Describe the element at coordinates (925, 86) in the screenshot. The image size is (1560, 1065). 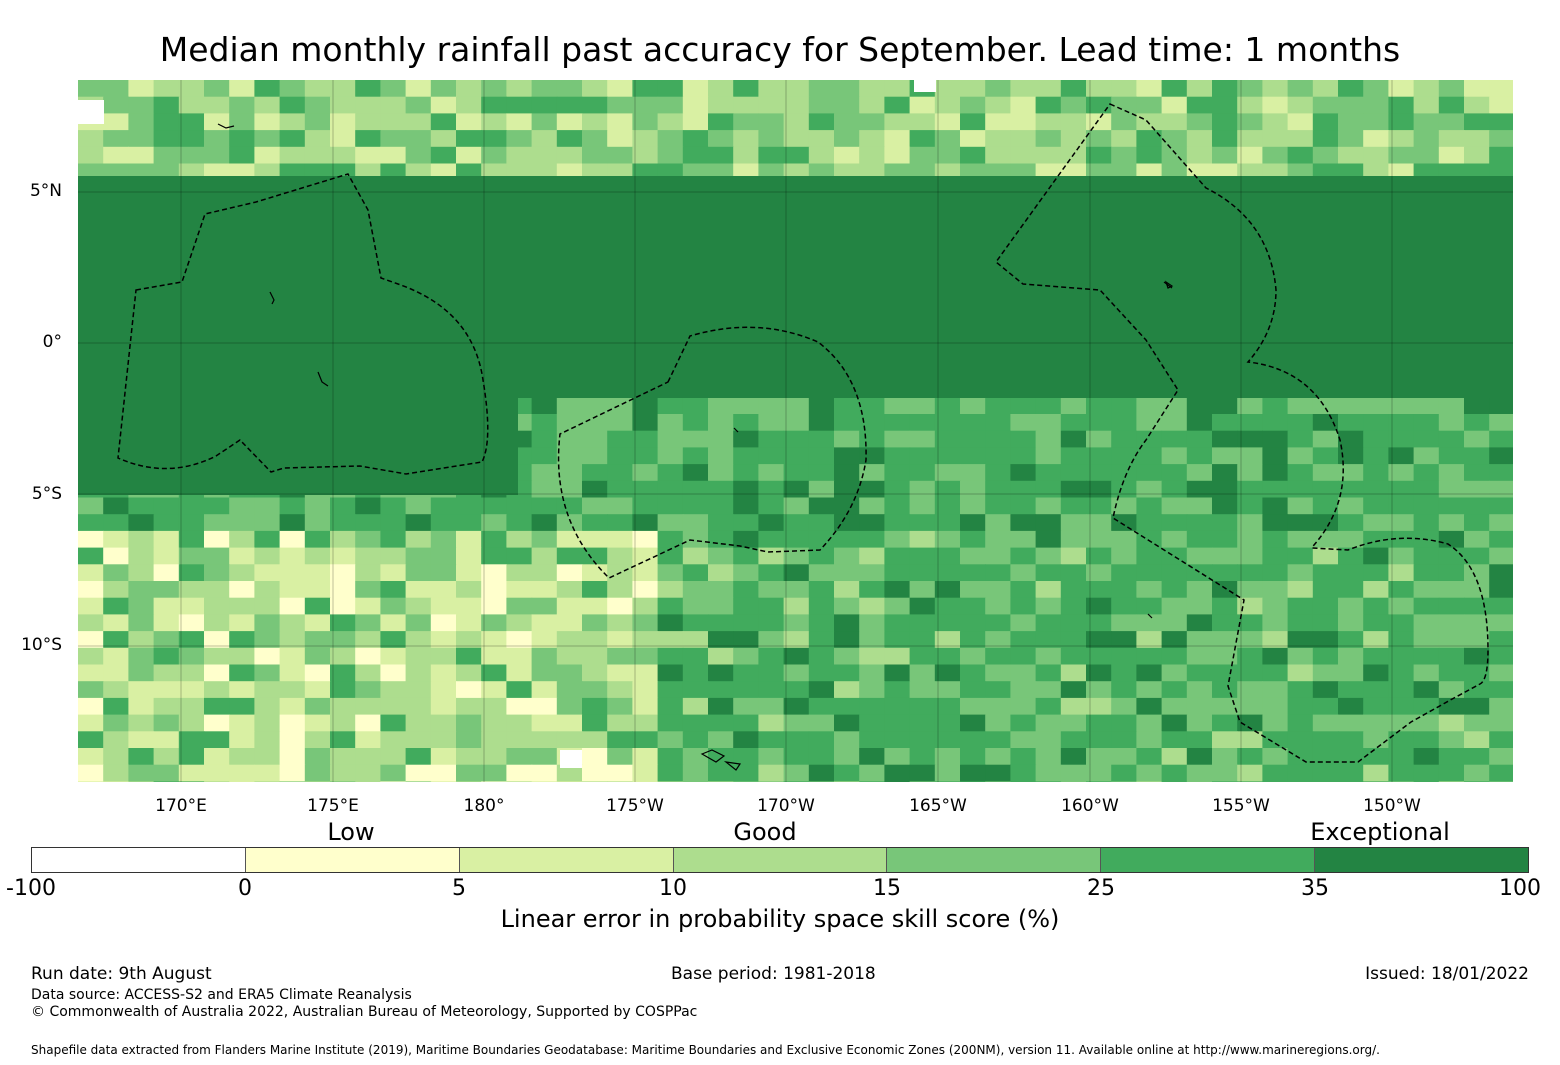
I see `no-data-cell` at that location.